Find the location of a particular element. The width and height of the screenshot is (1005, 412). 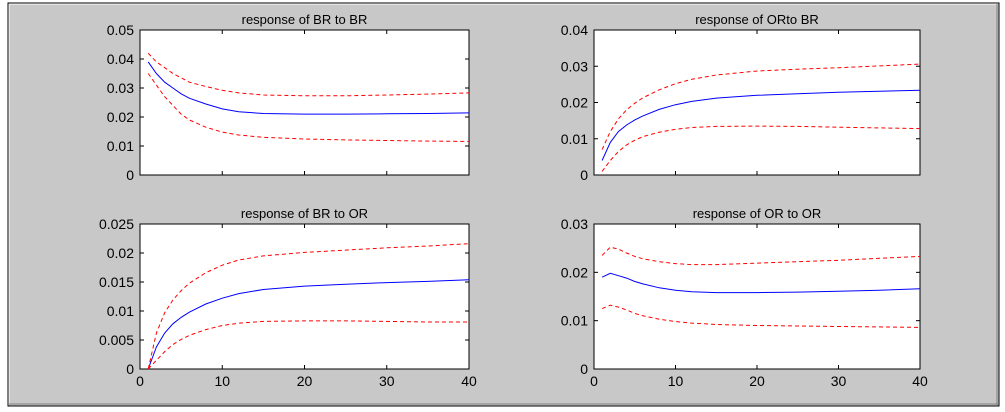

chart-title: response of BR to OR is located at coordinates (304, 213).